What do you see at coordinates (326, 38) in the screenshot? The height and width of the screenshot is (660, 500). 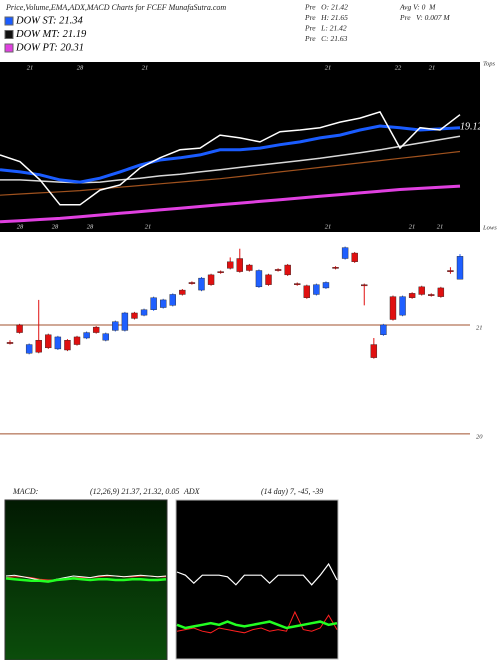 I see `stat: Pre C: 21.63` at bounding box center [326, 38].